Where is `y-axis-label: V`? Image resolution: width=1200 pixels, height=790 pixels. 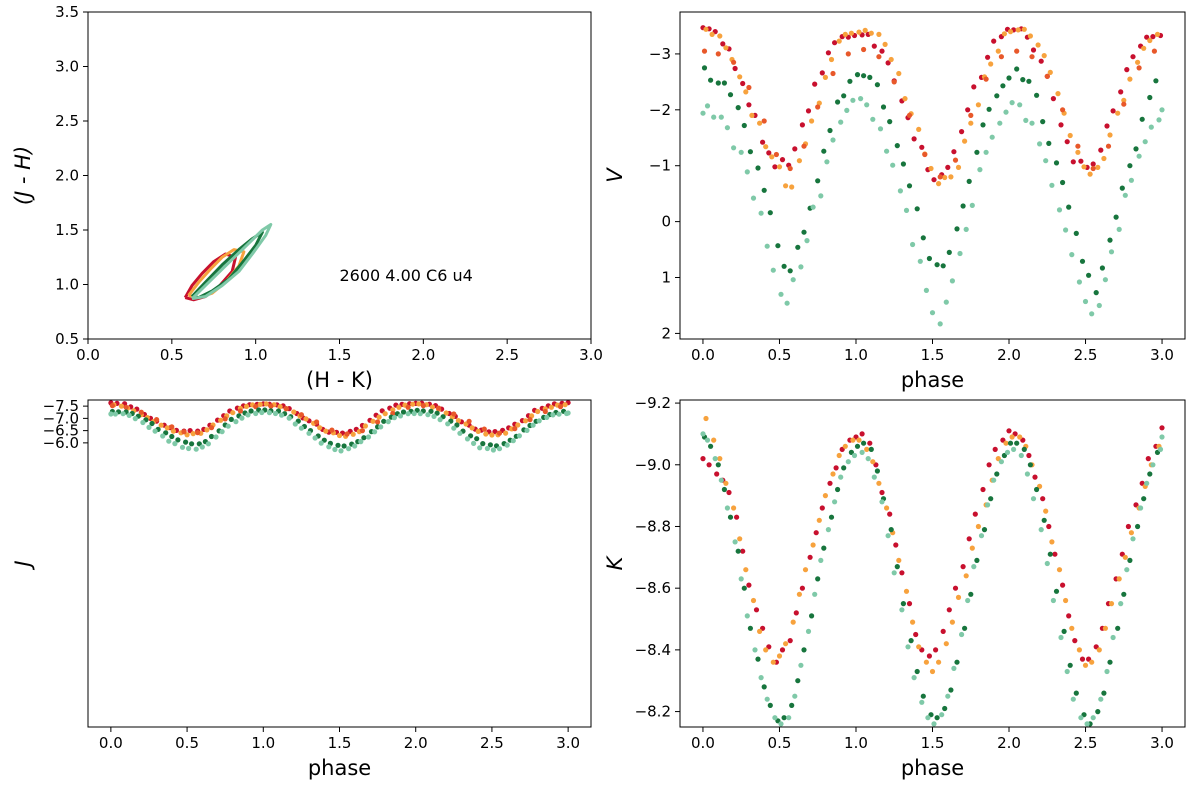 y-axis-label: V is located at coordinates (615, 175).